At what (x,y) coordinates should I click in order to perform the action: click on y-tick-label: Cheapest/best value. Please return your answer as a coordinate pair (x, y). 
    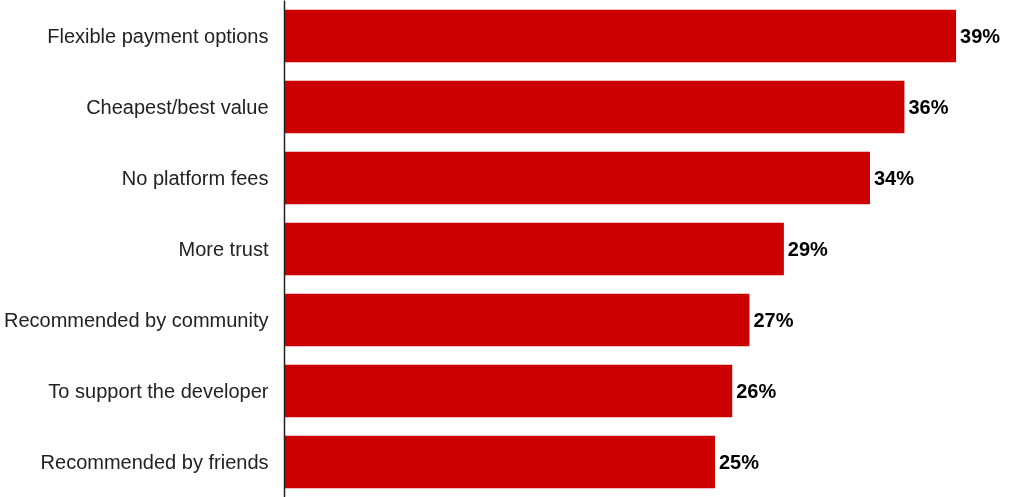
    Looking at the image, I should click on (177, 107).